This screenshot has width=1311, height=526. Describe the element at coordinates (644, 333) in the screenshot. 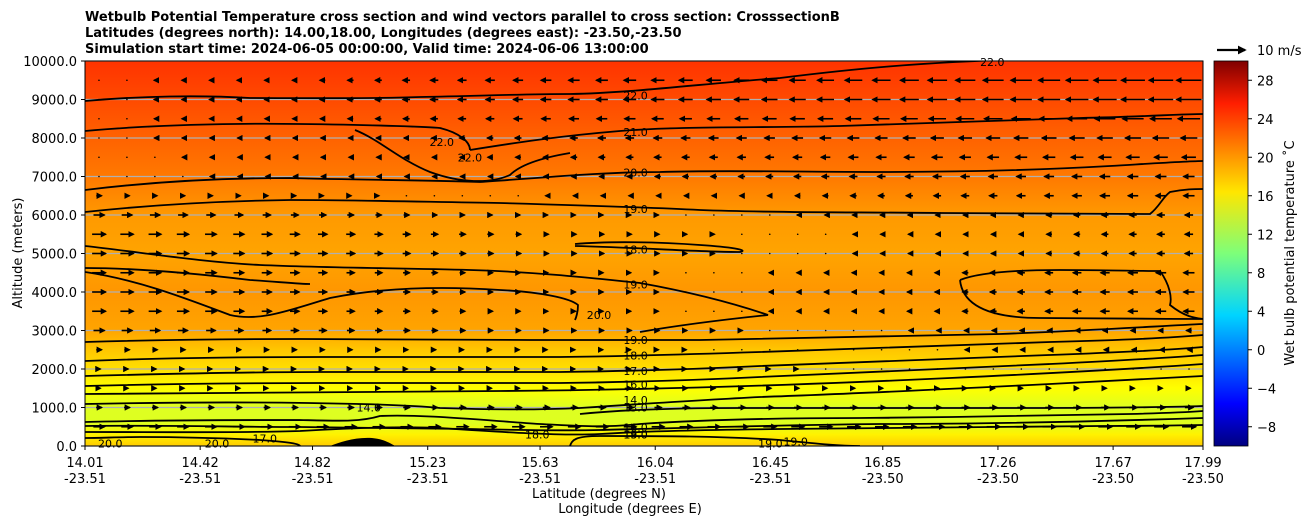

I see `contour-line-19-low` at that location.